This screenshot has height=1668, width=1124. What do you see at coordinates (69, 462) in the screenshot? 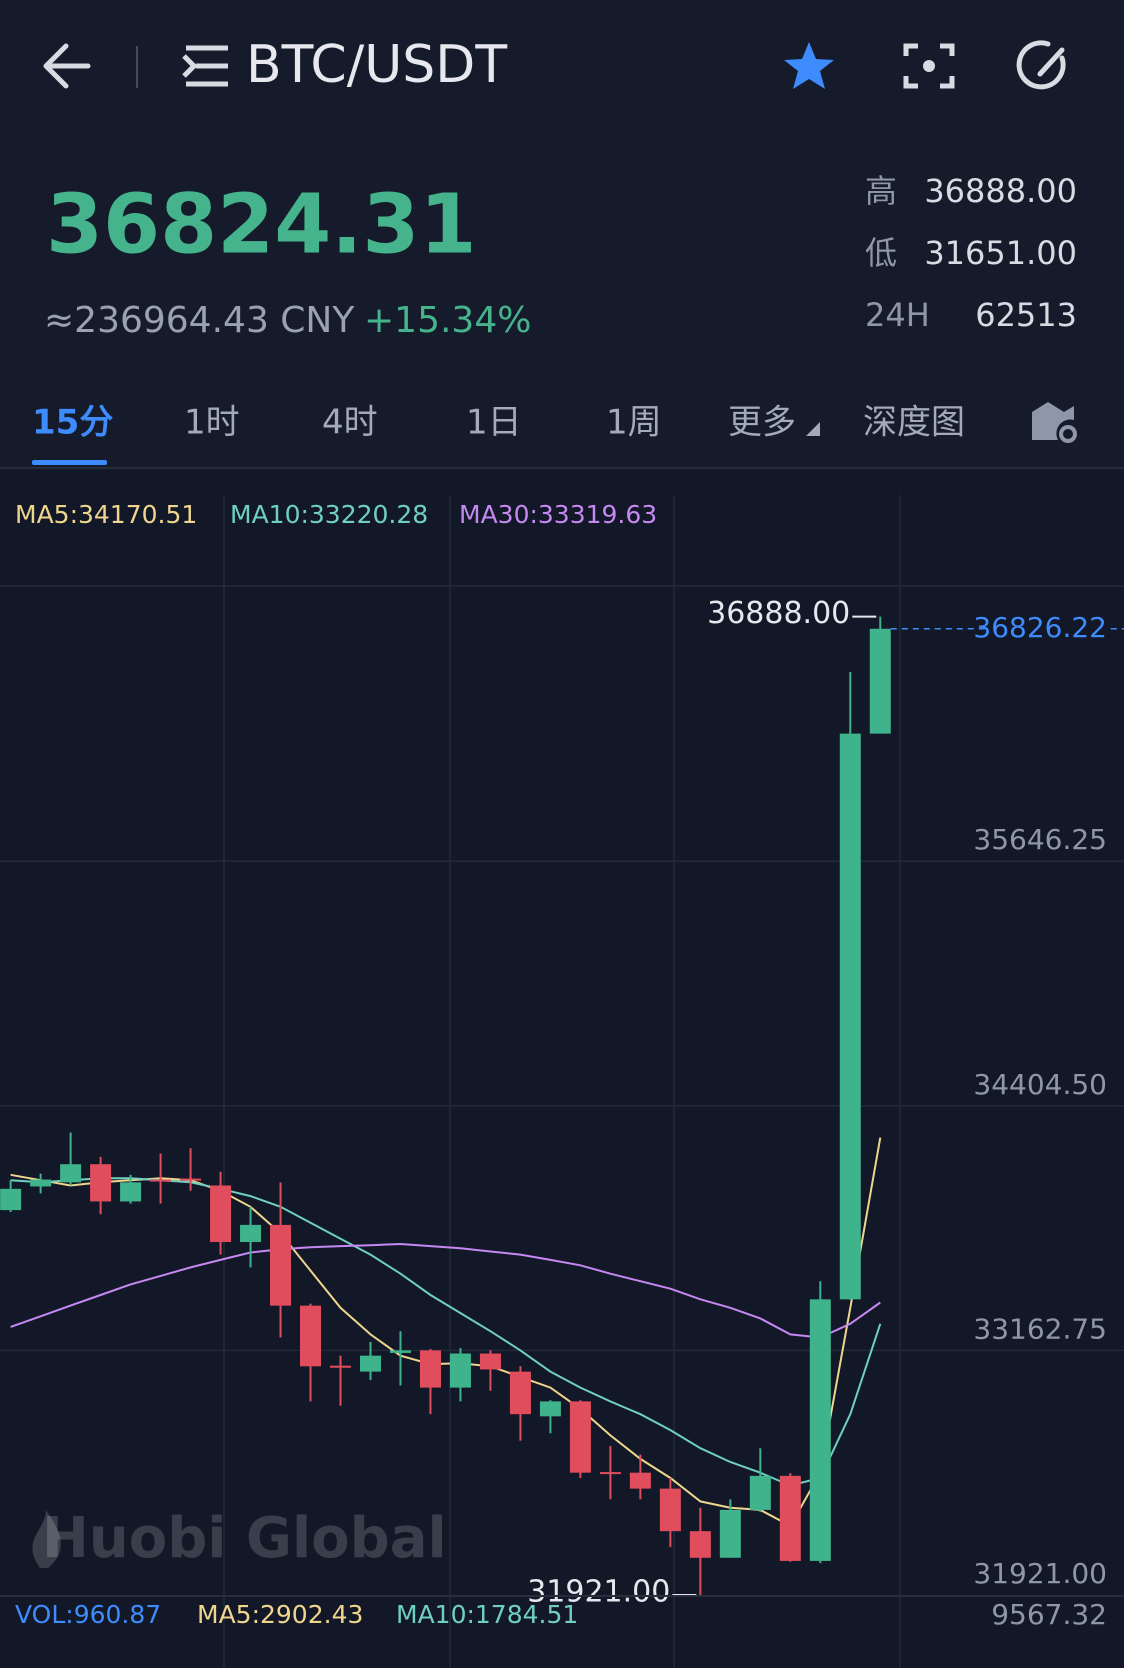
I see `active-tab-underline` at bounding box center [69, 462].